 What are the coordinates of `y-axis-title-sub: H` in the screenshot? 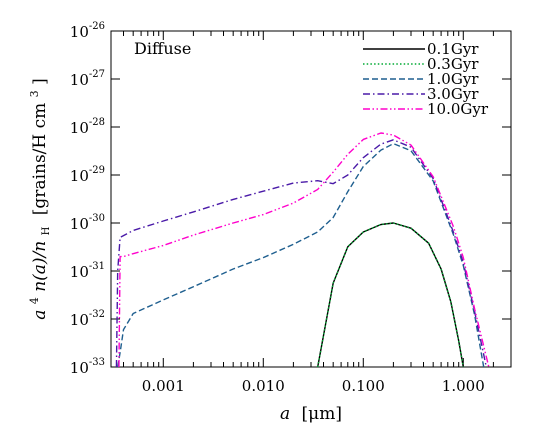 It's located at (46, 230).